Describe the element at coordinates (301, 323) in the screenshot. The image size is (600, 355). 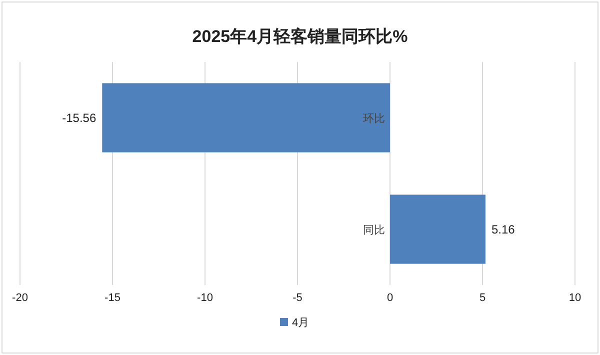
I see `legend-label: 4月` at that location.